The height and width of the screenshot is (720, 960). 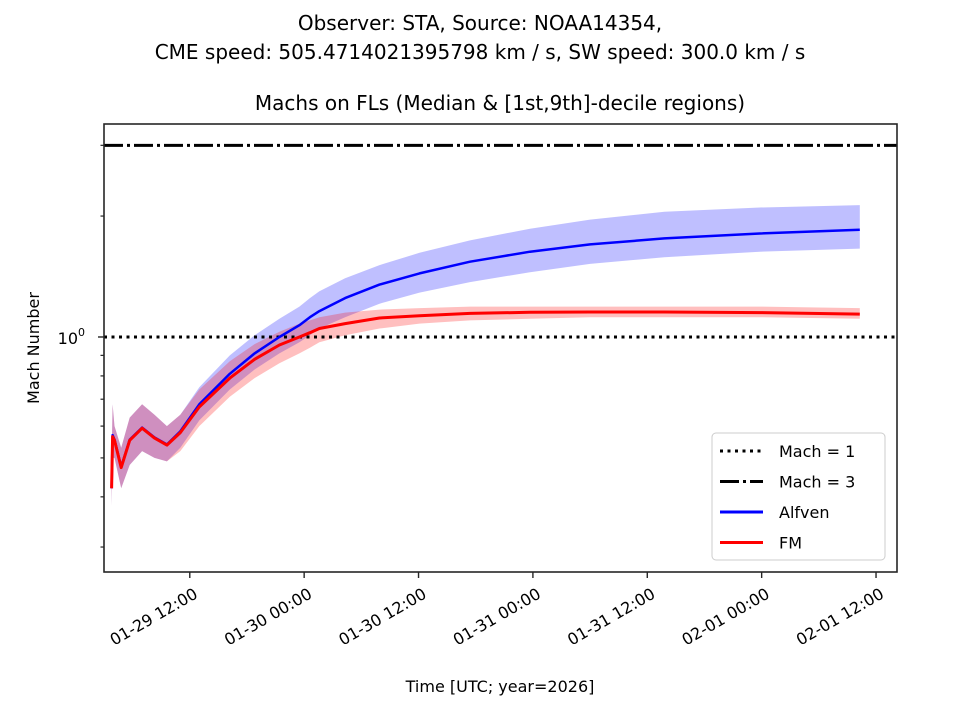 I want to click on figure-suptitle-line1: Observer: STA, Source: NOAA14354,, so click(x=480, y=23).